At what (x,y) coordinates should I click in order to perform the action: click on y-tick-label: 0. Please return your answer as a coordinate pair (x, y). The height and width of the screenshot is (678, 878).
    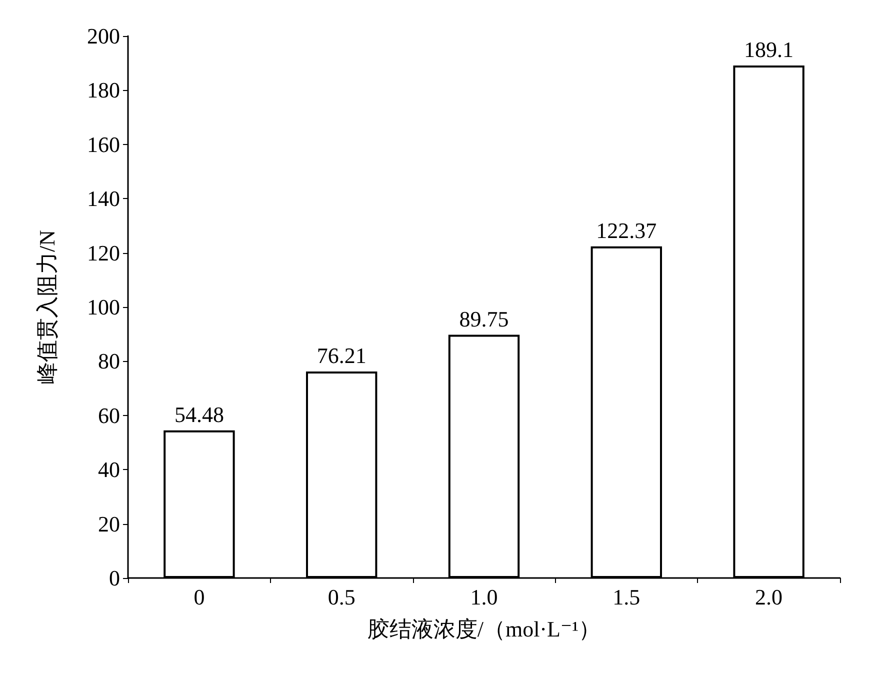
    Looking at the image, I should click on (114, 578).